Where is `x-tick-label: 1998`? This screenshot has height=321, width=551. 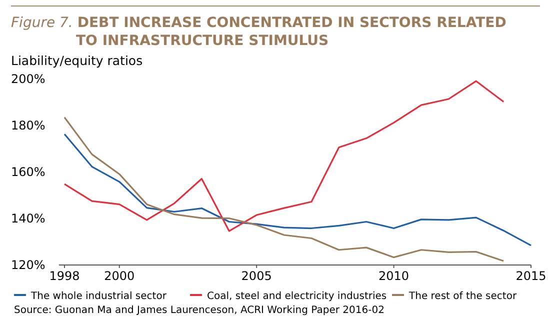 x-tick-label: 1998 is located at coordinates (64, 276).